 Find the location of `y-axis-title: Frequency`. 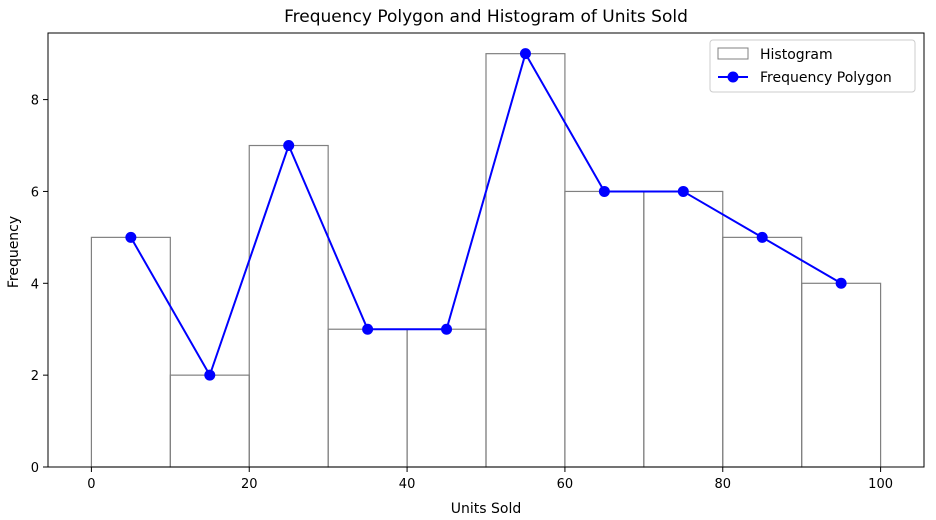

y-axis-title: Frequency is located at coordinates (14, 252).